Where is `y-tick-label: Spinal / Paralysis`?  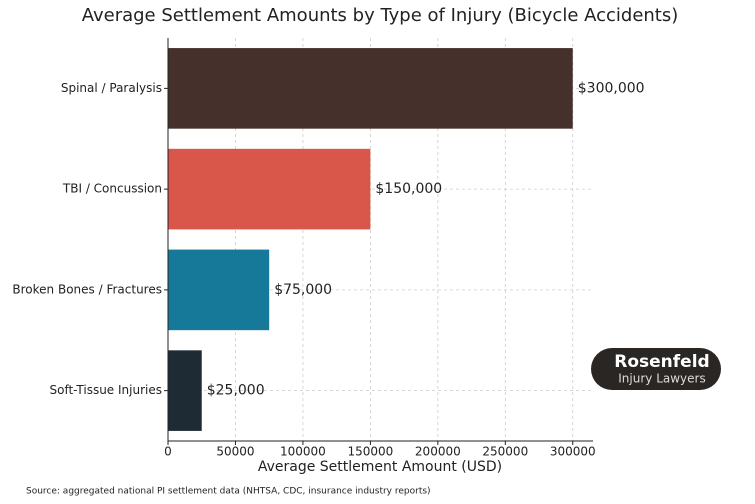
y-tick-label: Spinal / Paralysis is located at coordinates (111, 88).